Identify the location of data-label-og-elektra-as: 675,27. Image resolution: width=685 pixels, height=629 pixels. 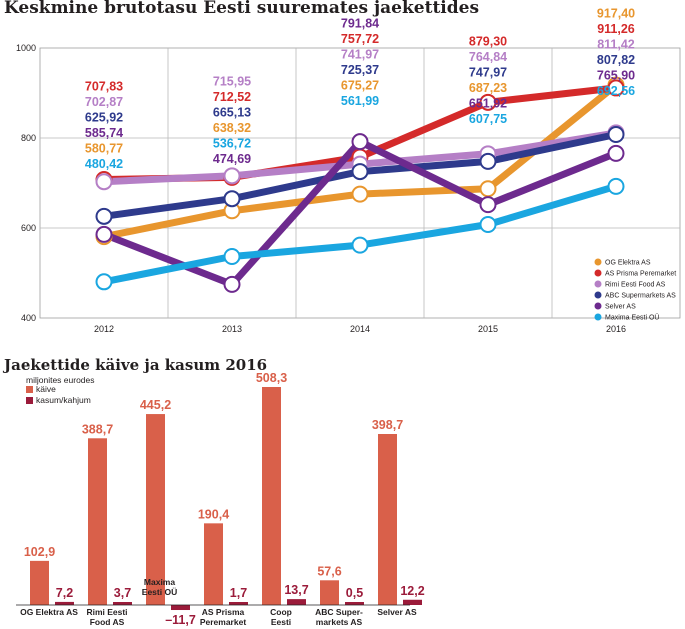
(360, 86).